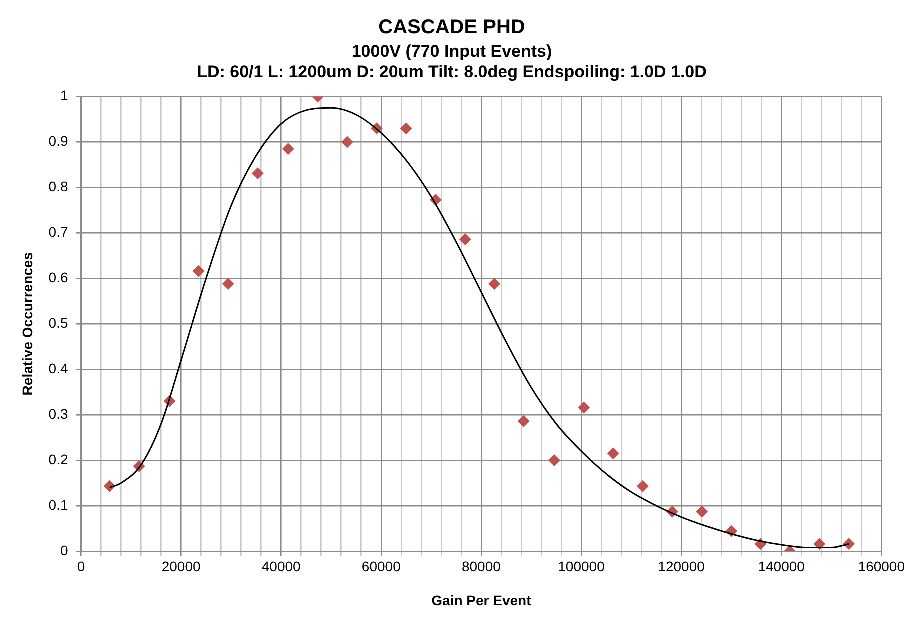  What do you see at coordinates (181, 566) in the screenshot?
I see `x-tick-label: 20000` at bounding box center [181, 566].